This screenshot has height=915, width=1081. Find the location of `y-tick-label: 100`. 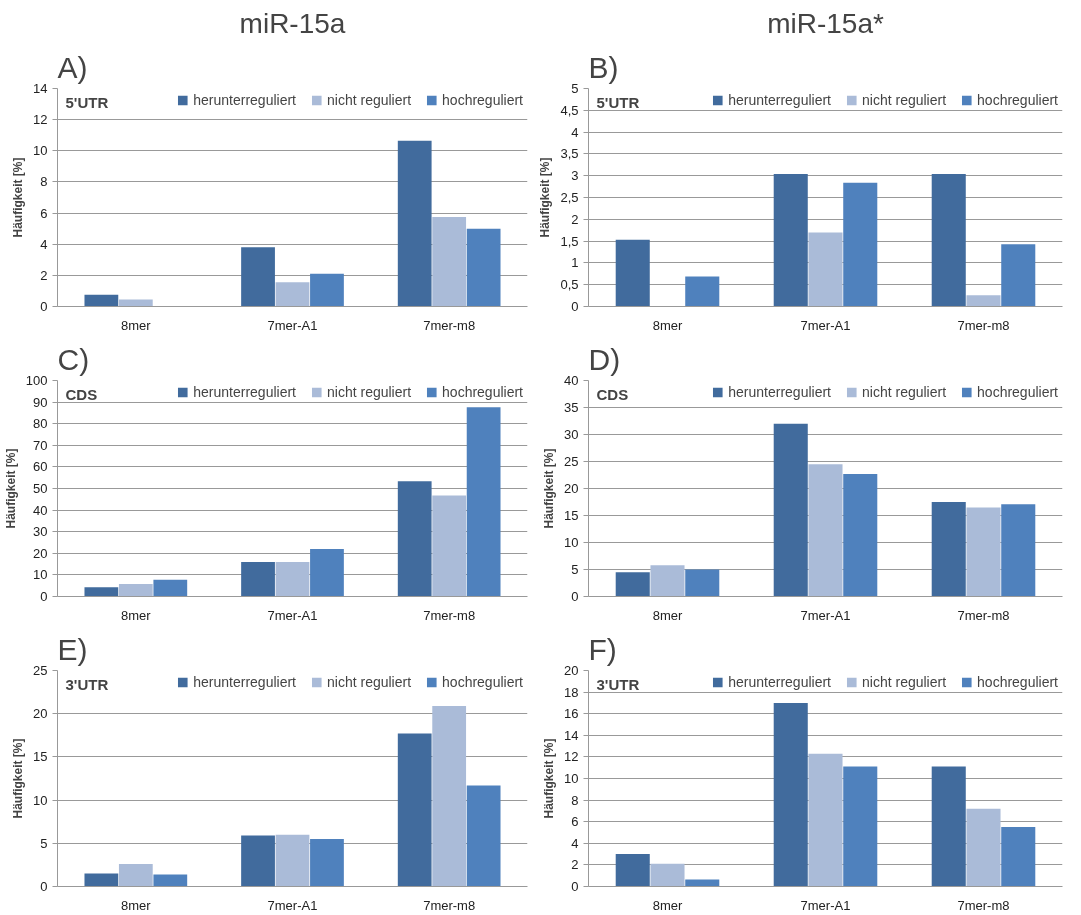

y-tick-label: 100 is located at coordinates (36, 380).